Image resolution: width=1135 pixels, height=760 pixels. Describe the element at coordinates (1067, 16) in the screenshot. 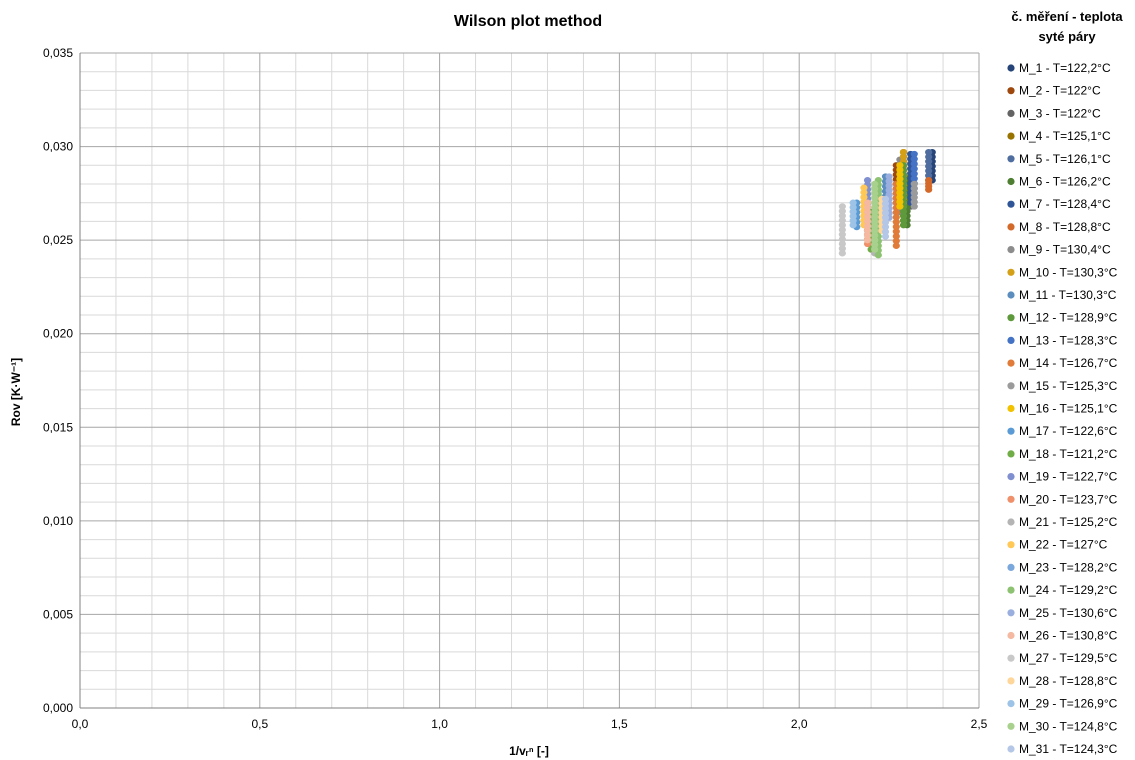

I see `legend-title-line-1: č. měření - teplota` at that location.